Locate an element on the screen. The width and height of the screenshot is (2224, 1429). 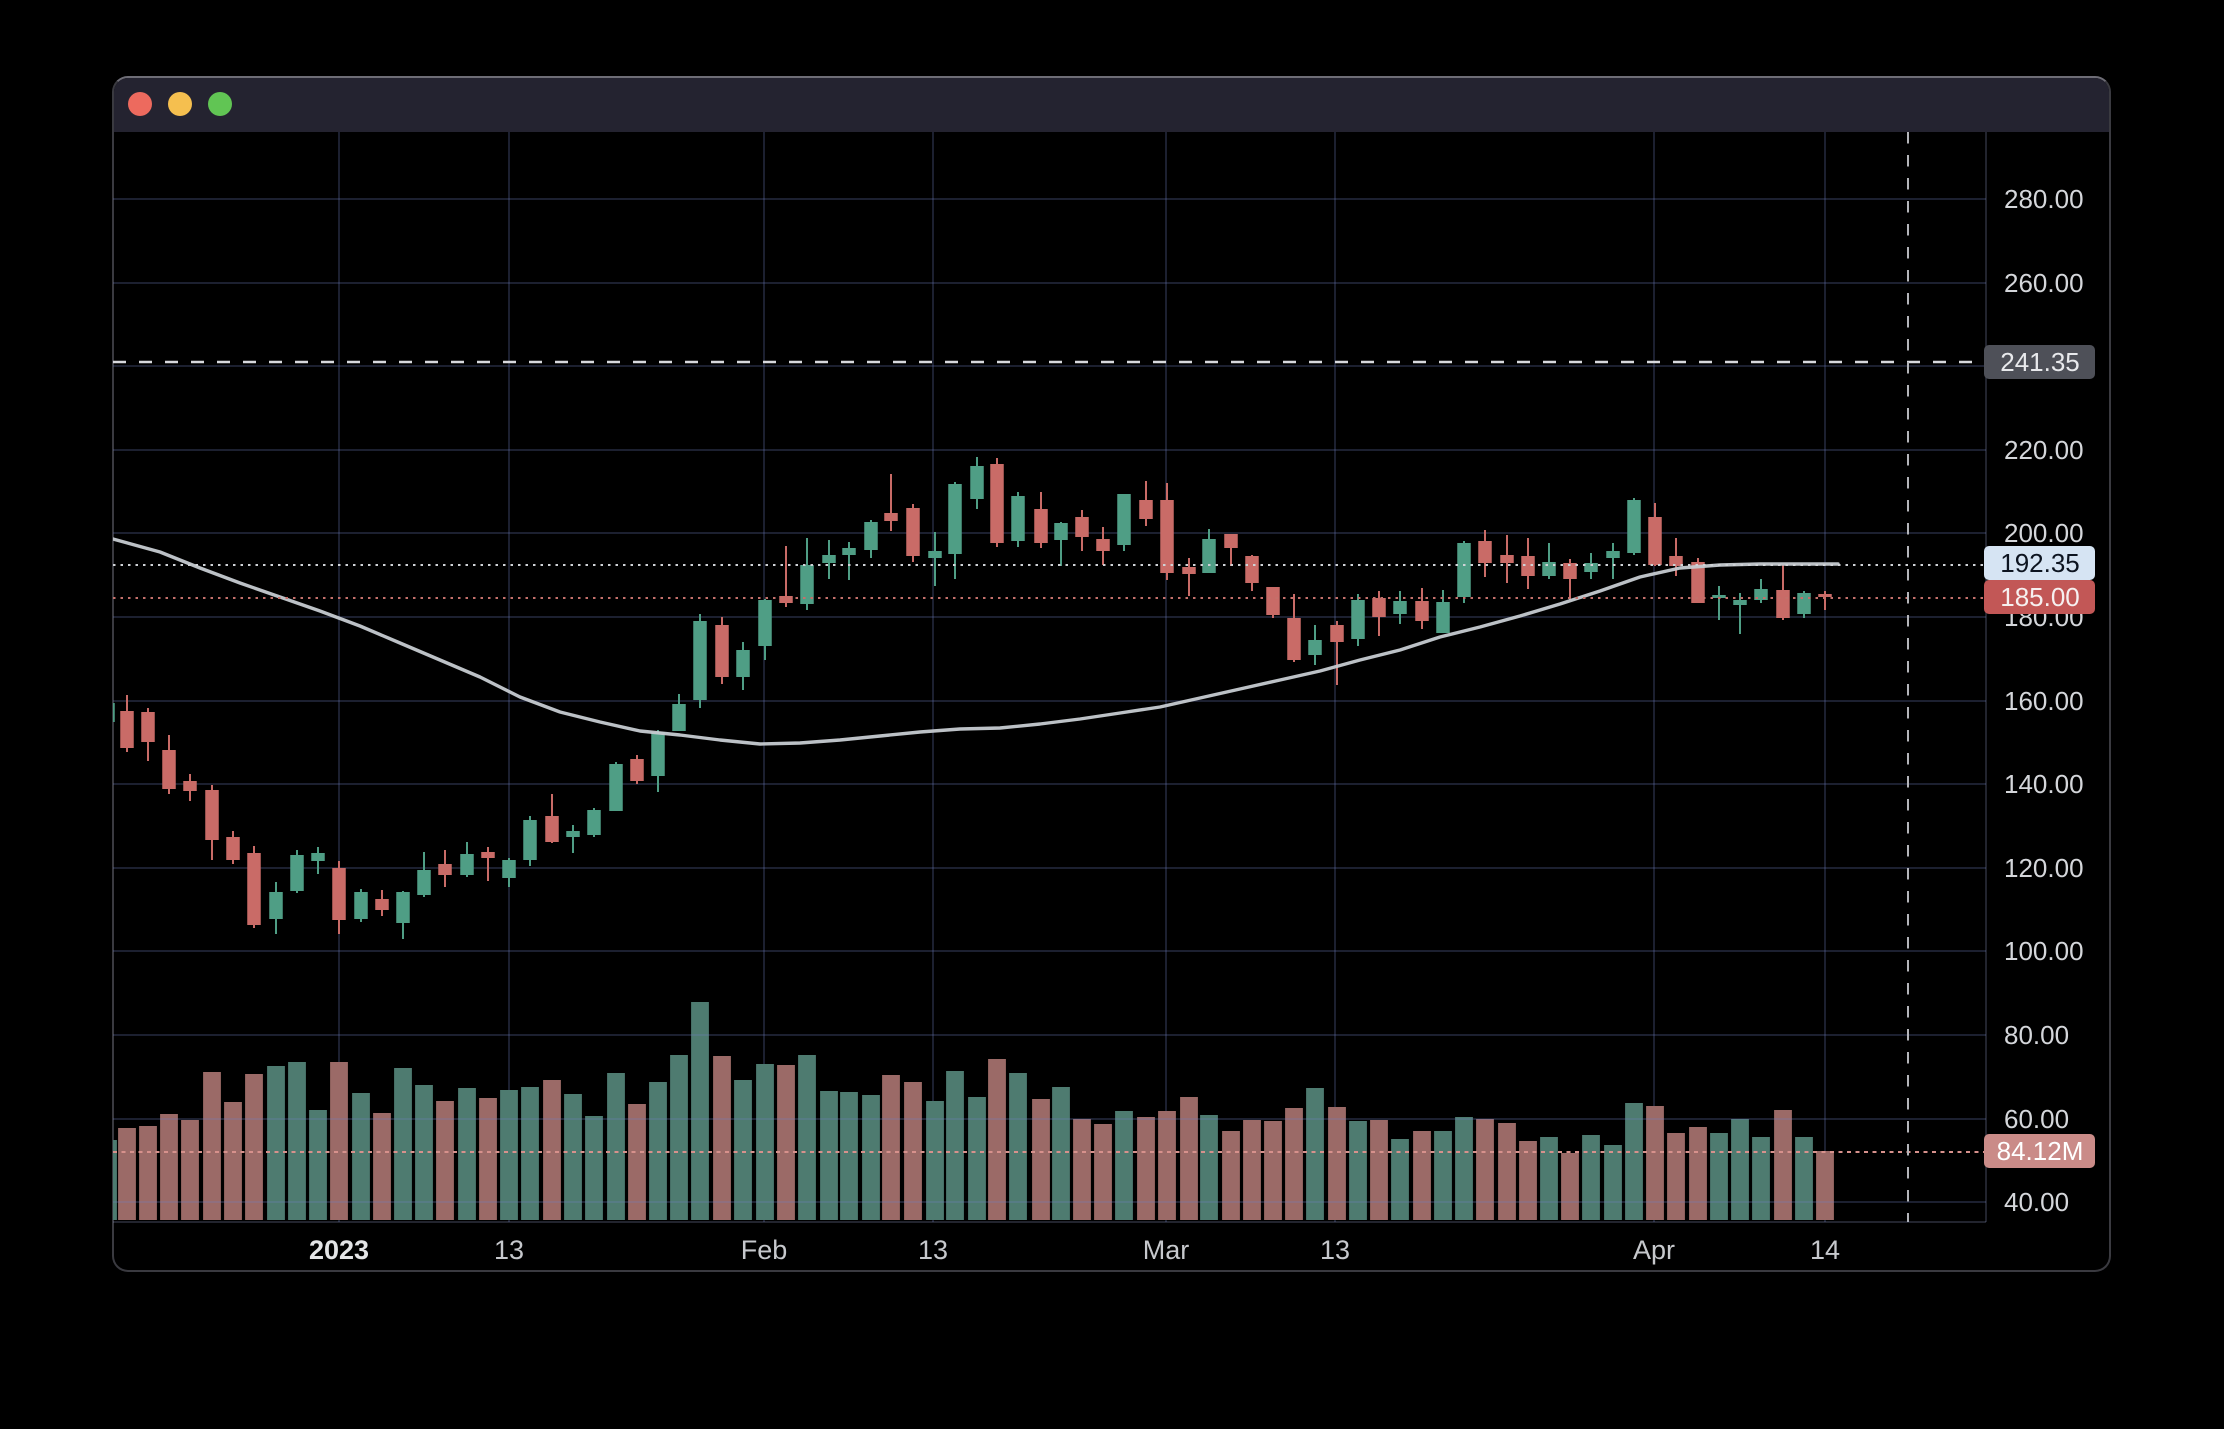
svg-text: 192.35 is located at coordinates (2040, 563).